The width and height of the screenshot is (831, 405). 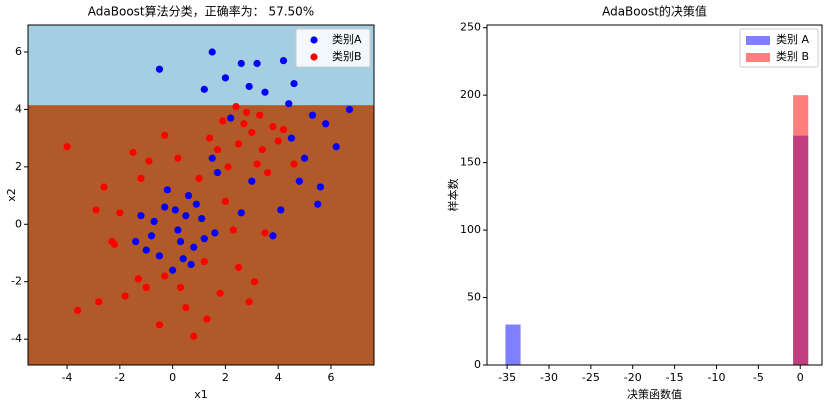 I want to click on x-tick-label: -25, so click(x=591, y=377).